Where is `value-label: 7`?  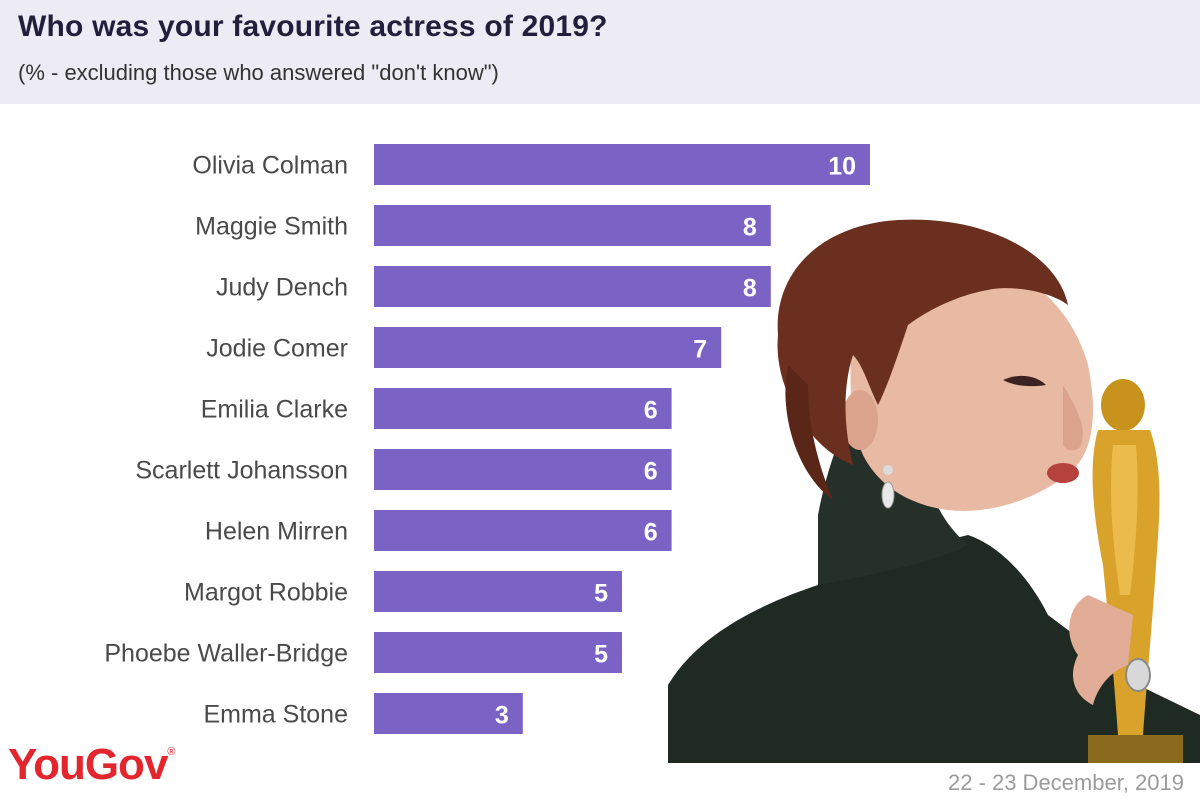 value-label: 7 is located at coordinates (700, 350).